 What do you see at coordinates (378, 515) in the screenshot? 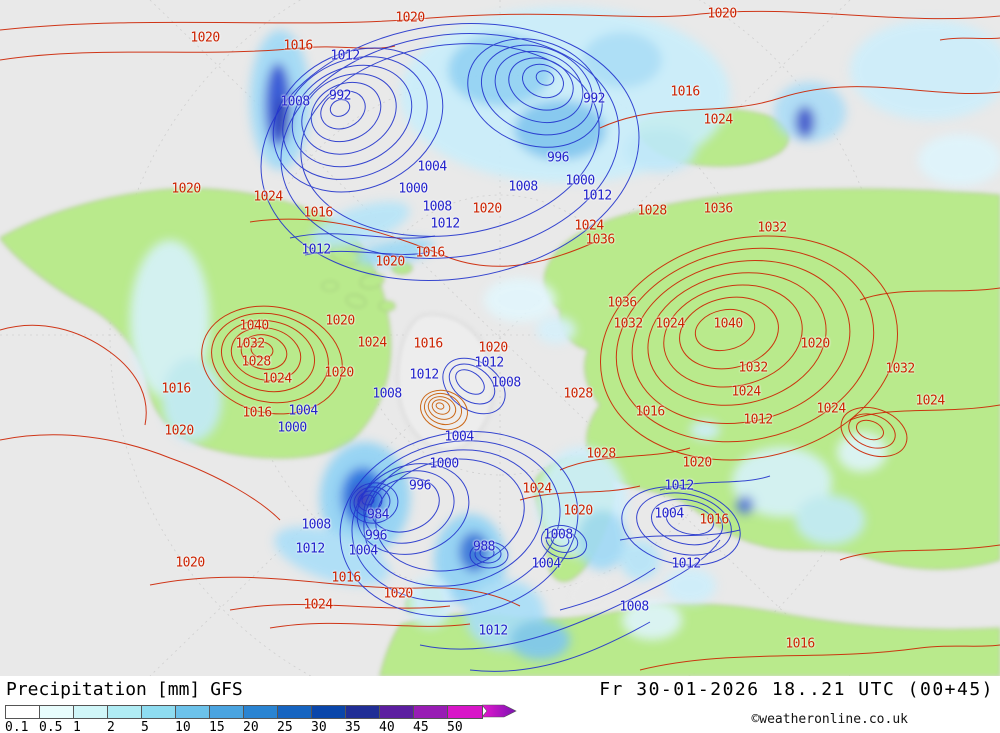
I see `pressure-label: 984` at bounding box center [378, 515].